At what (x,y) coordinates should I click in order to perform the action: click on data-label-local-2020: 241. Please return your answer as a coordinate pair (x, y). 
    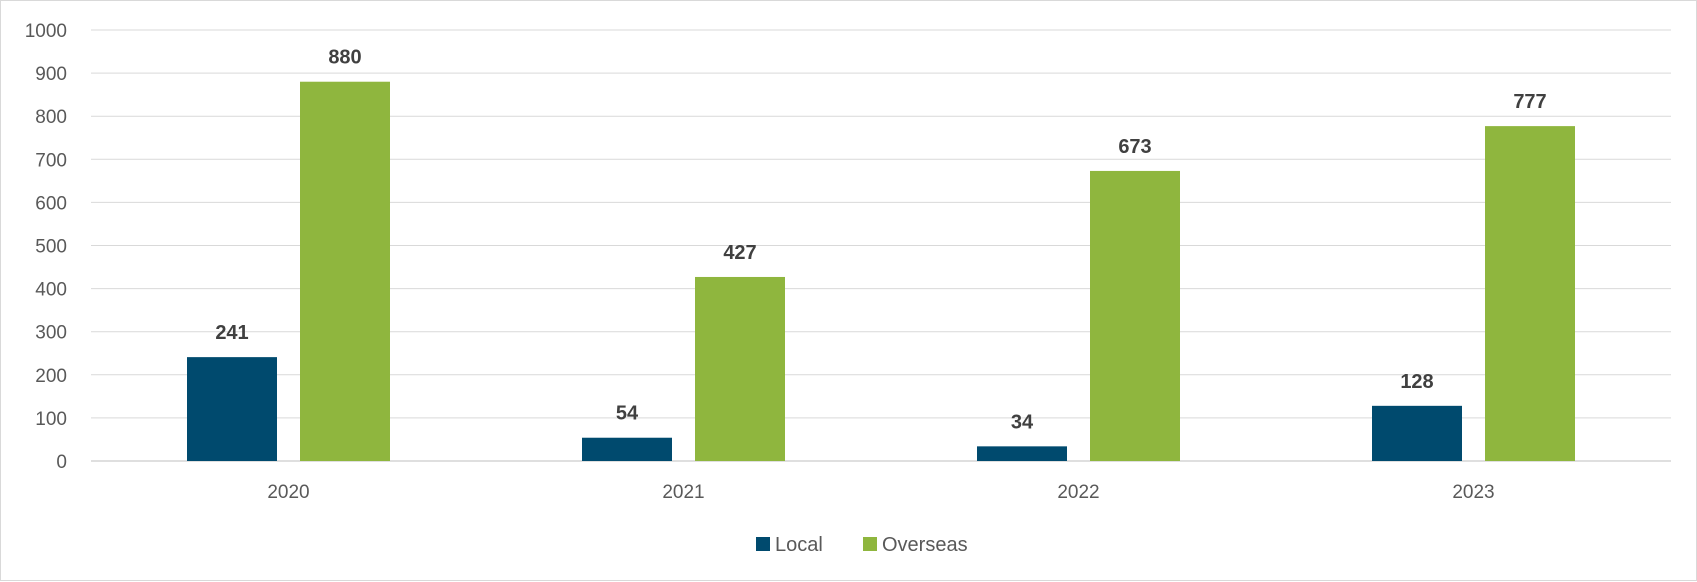
    Looking at the image, I should click on (231, 333).